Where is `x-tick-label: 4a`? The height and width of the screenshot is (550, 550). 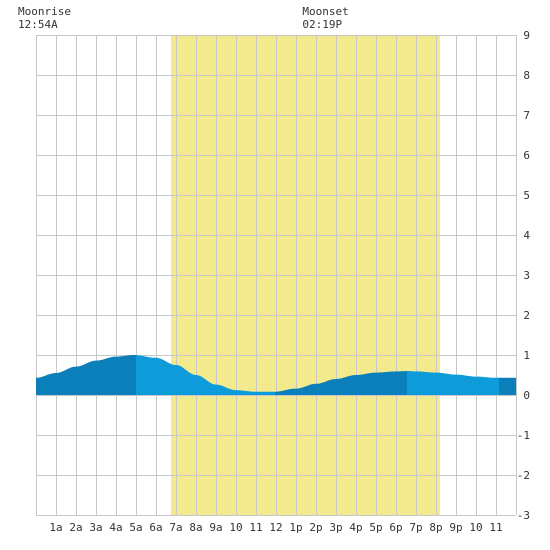 x-tick-label: 4a is located at coordinates (115, 527).